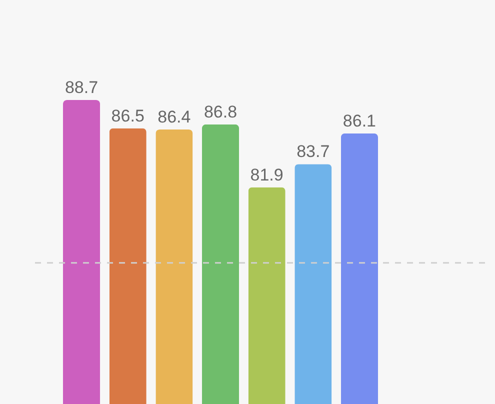  What do you see at coordinates (313, 152) in the screenshot?
I see `data-label: 83.7` at bounding box center [313, 152].